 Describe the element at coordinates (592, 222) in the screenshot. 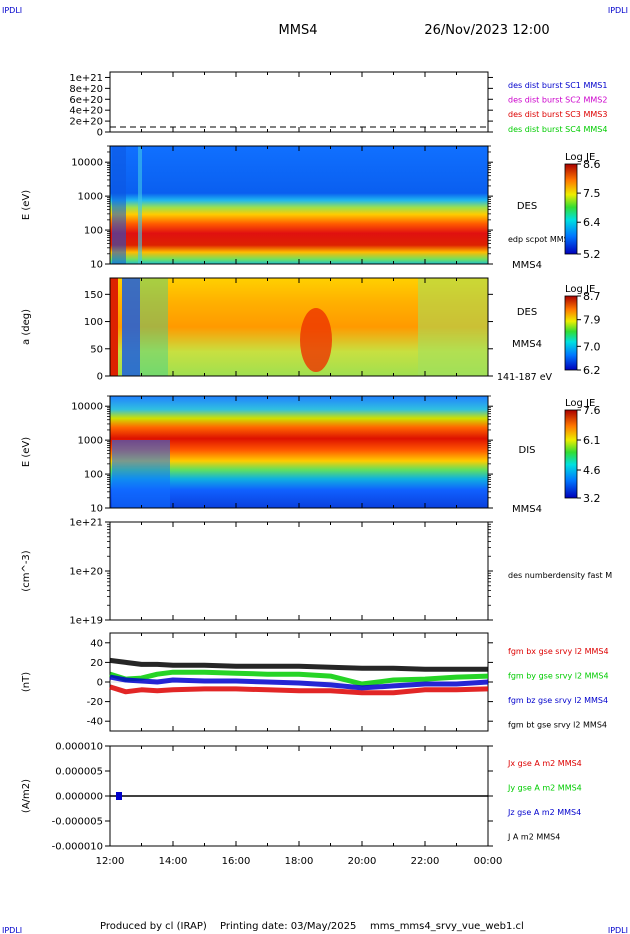

I see `colorbar-tick-label: 6.4` at that location.